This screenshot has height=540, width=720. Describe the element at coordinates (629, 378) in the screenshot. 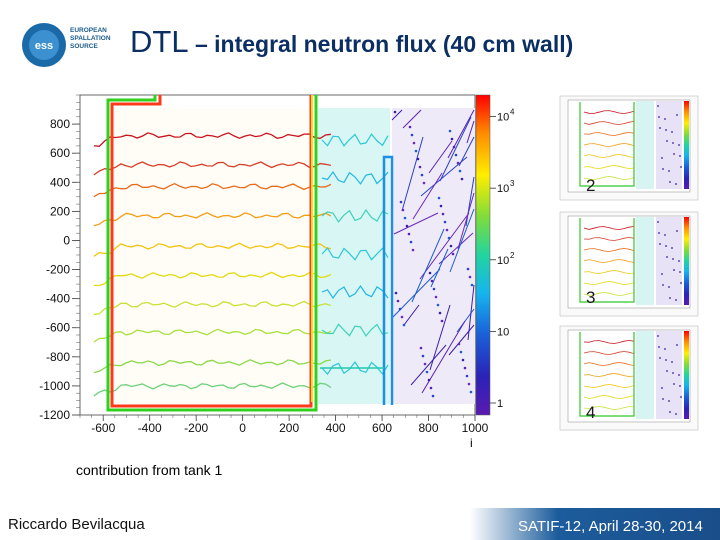

I see `thumbnail-plot` at that location.